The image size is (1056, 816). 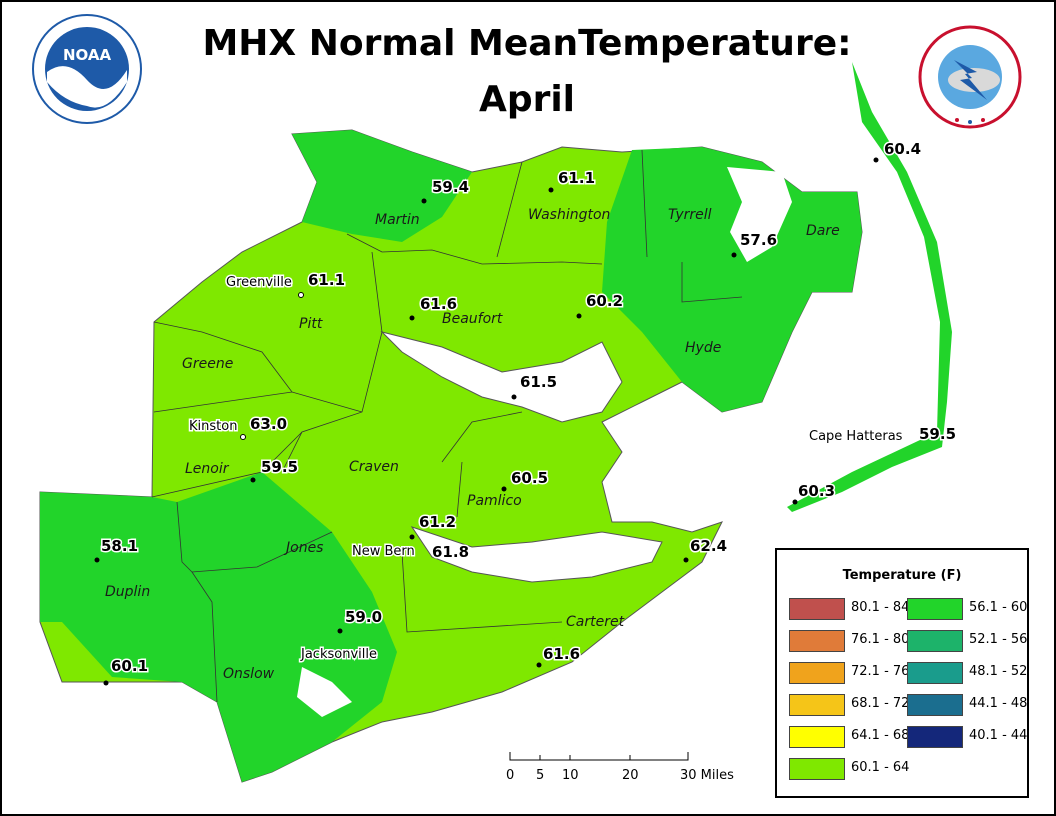 I want to click on sound-albemarle, so click(x=759, y=214).